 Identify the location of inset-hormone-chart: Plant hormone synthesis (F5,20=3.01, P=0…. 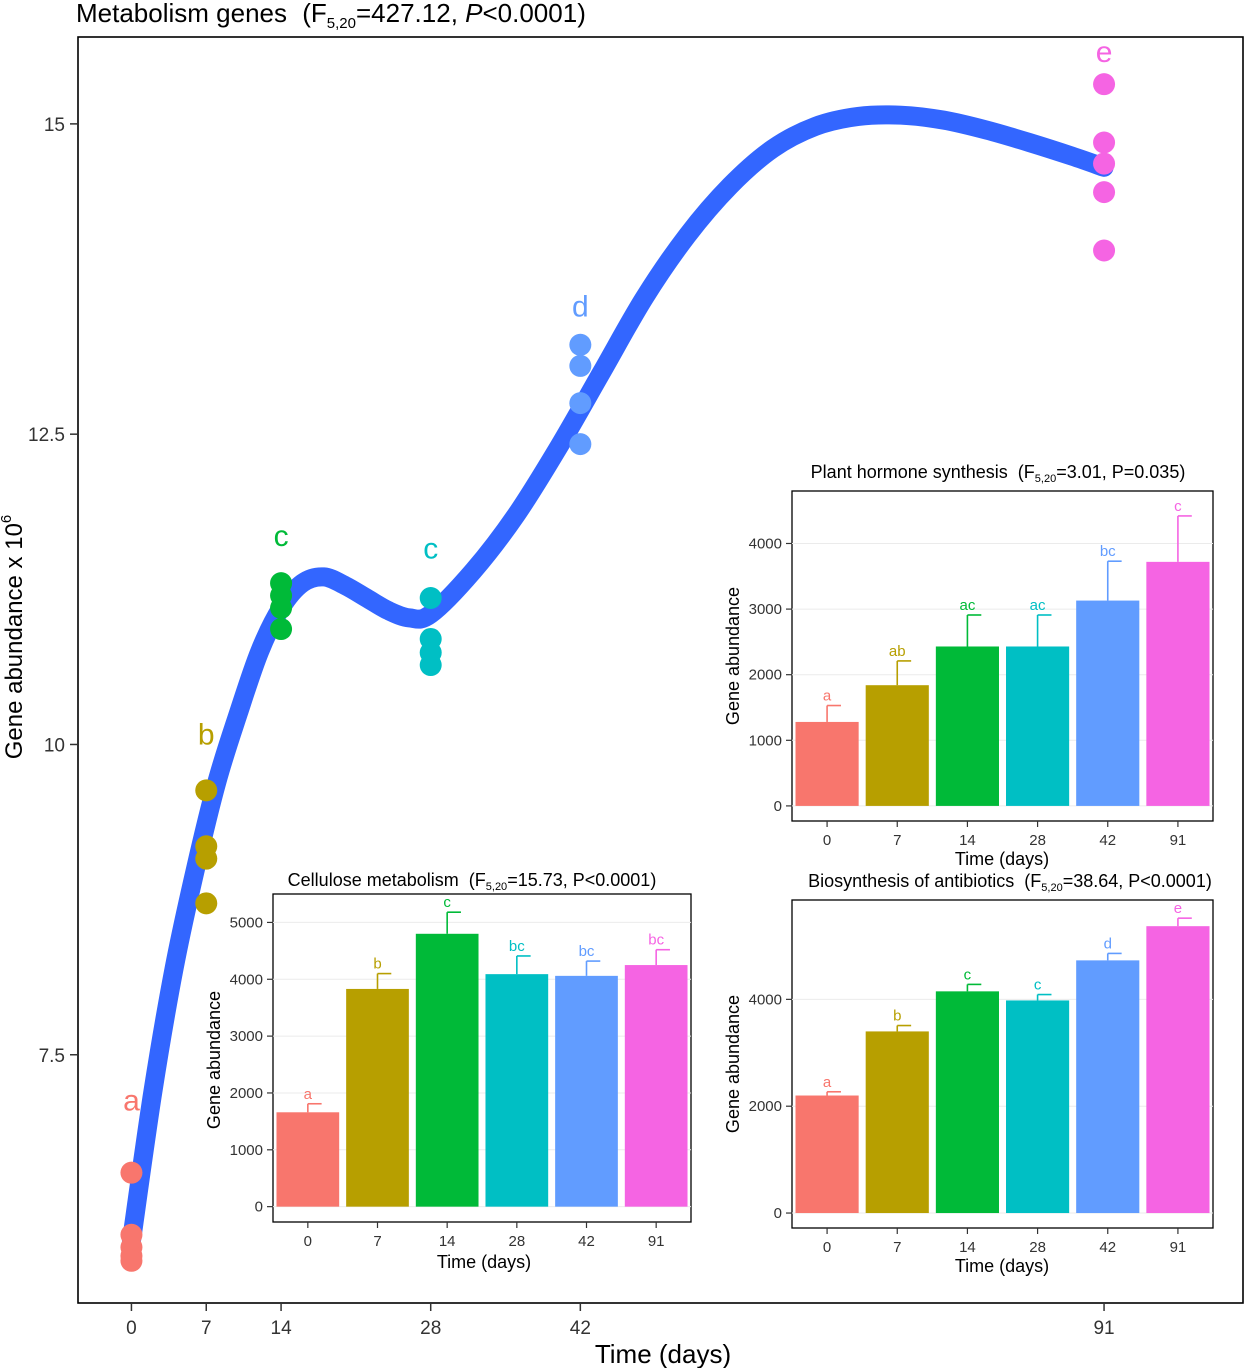
(968, 665).